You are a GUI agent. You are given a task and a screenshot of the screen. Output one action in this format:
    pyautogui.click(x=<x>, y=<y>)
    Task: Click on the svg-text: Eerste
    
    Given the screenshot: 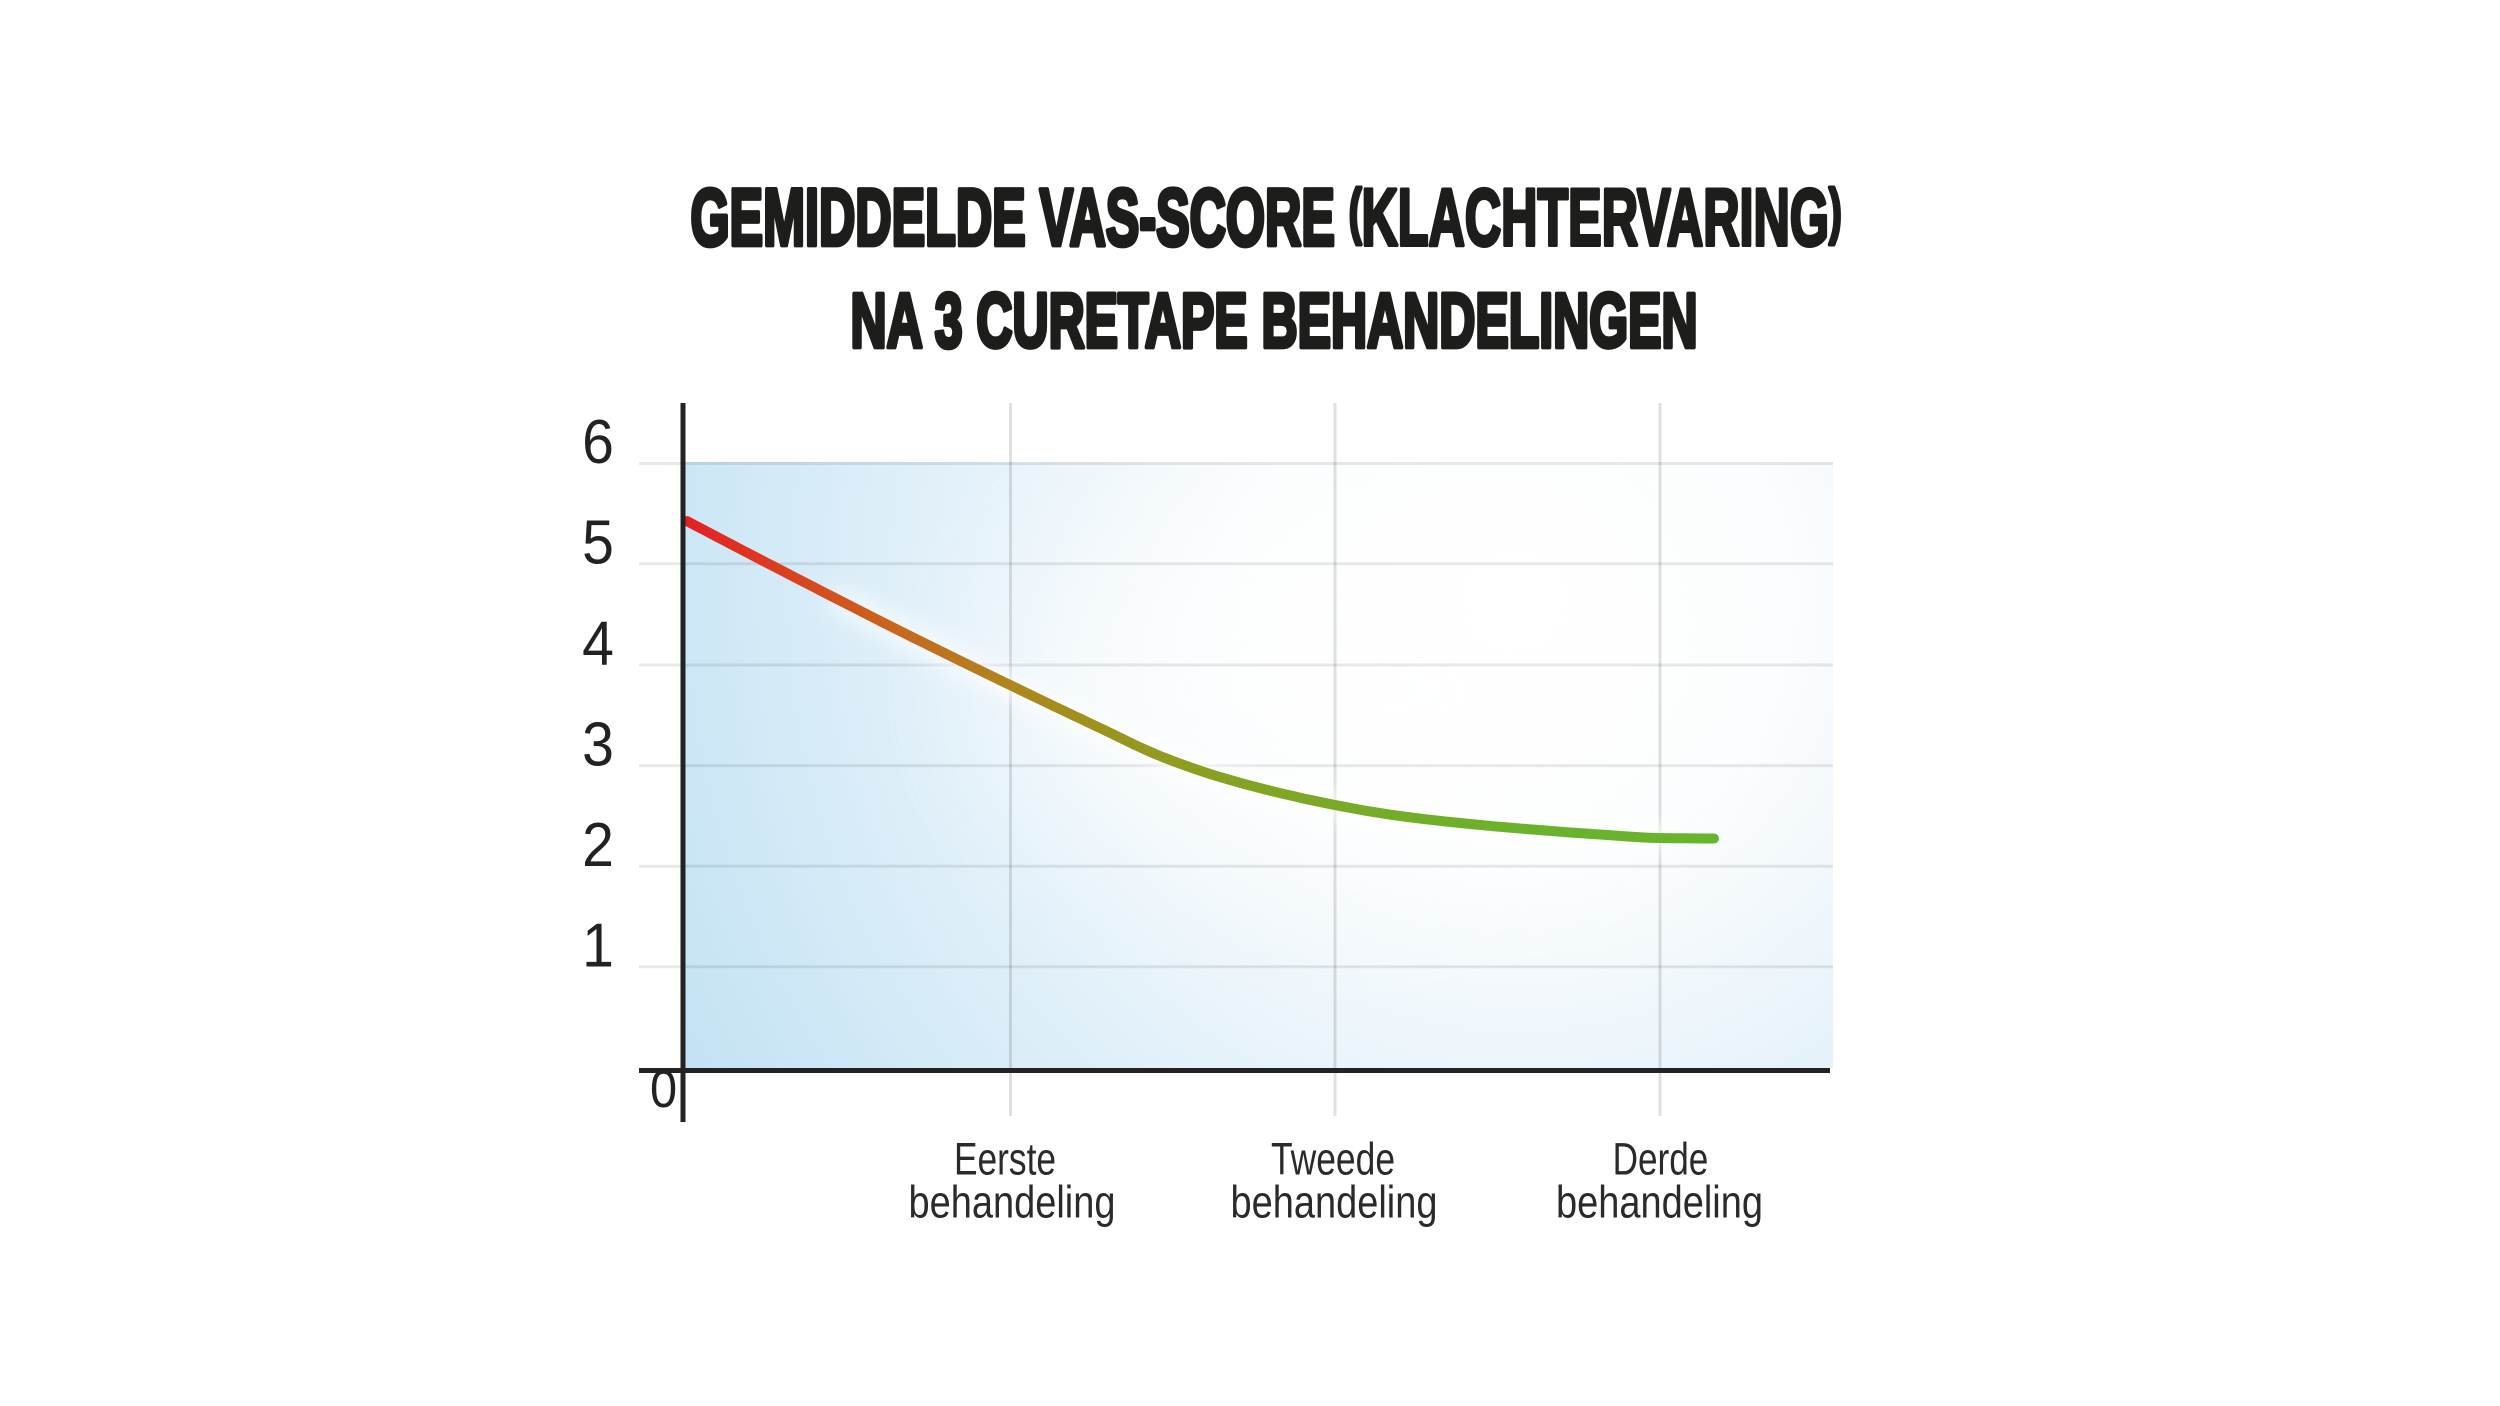 What is the action you would take?
    pyautogui.click(x=1005, y=1158)
    